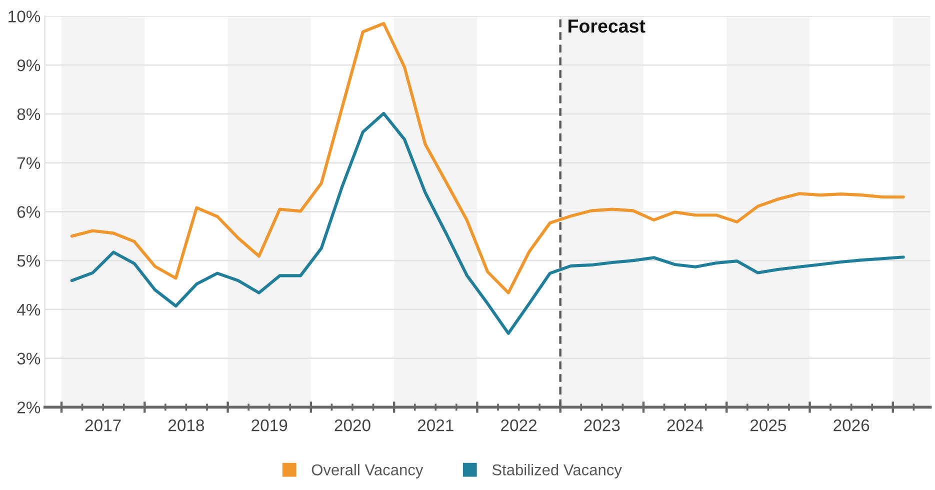  What do you see at coordinates (103, 425) in the screenshot?
I see `x-tick-label: 2017` at bounding box center [103, 425].